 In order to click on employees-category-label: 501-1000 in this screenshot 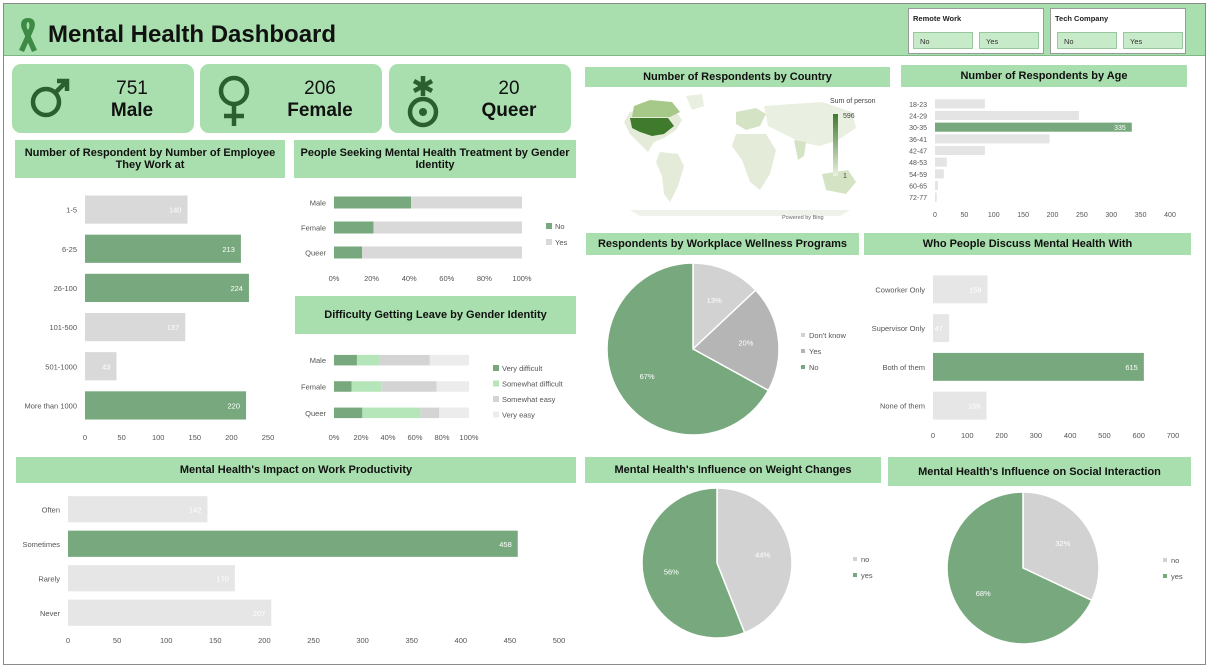, I will do `click(61, 366)`.